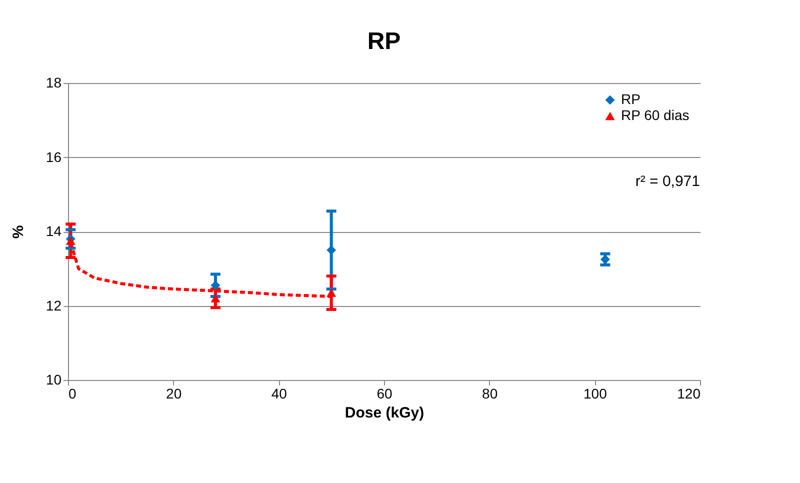  What do you see at coordinates (18, 232) in the screenshot?
I see `y-axis-title: %` at bounding box center [18, 232].